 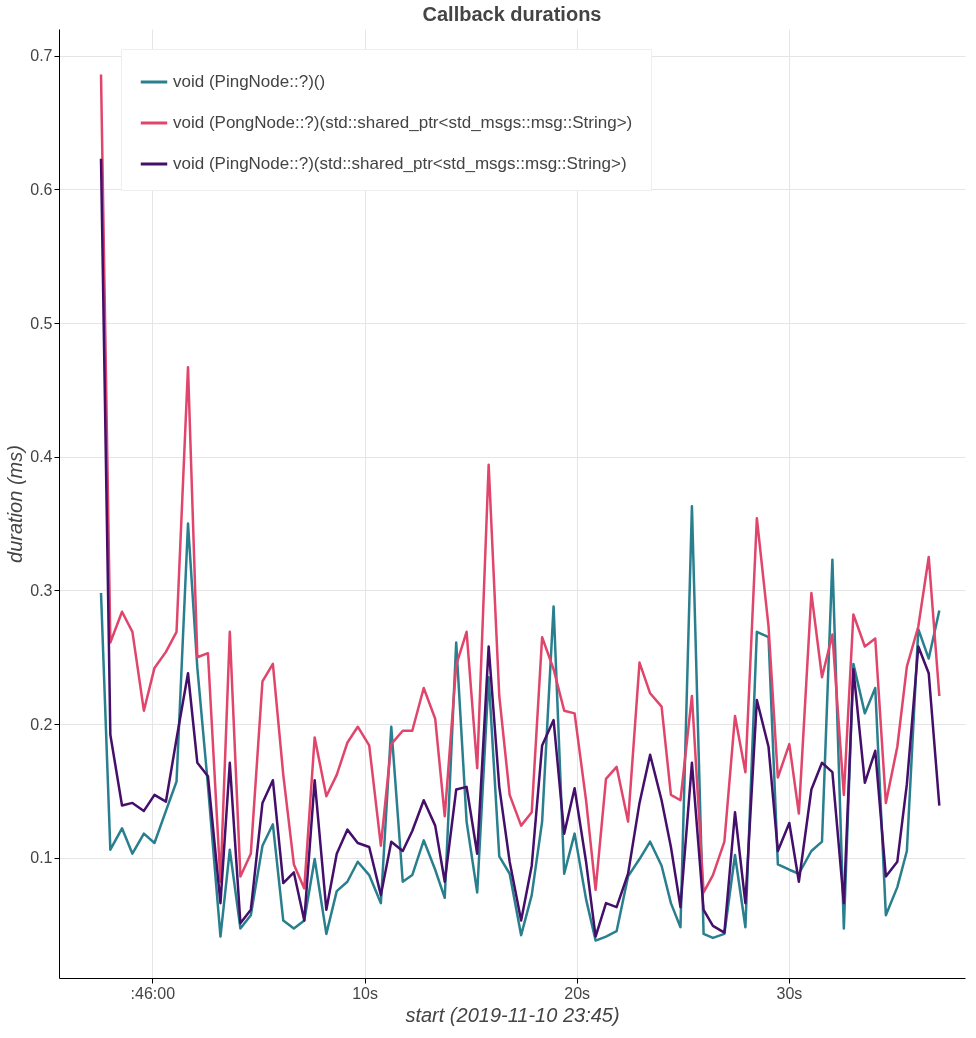 I want to click on y-axis-title: duration (ms), so click(x=15, y=504).